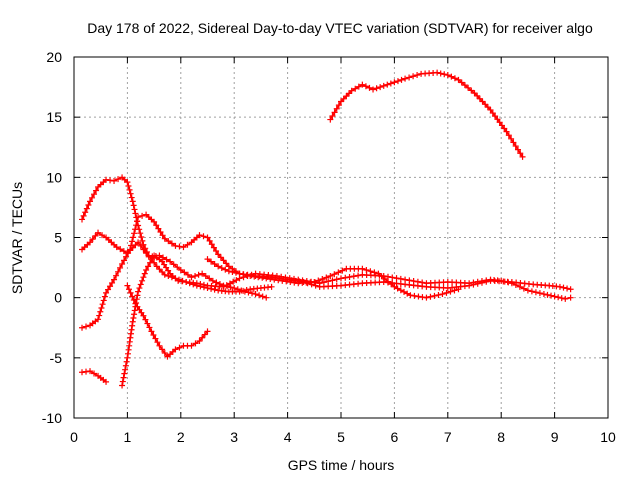  Describe the element at coordinates (58, 298) in the screenshot. I see `y-tick-label: 0` at that location.